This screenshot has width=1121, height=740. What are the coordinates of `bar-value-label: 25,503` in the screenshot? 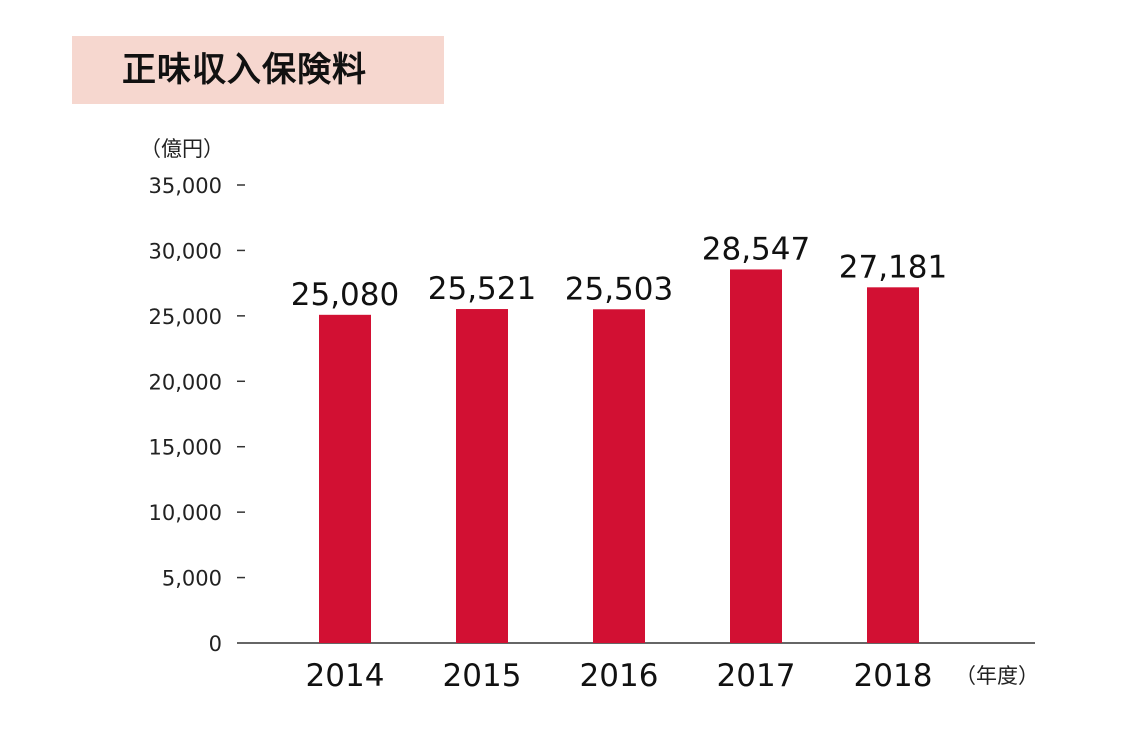 It's located at (619, 289).